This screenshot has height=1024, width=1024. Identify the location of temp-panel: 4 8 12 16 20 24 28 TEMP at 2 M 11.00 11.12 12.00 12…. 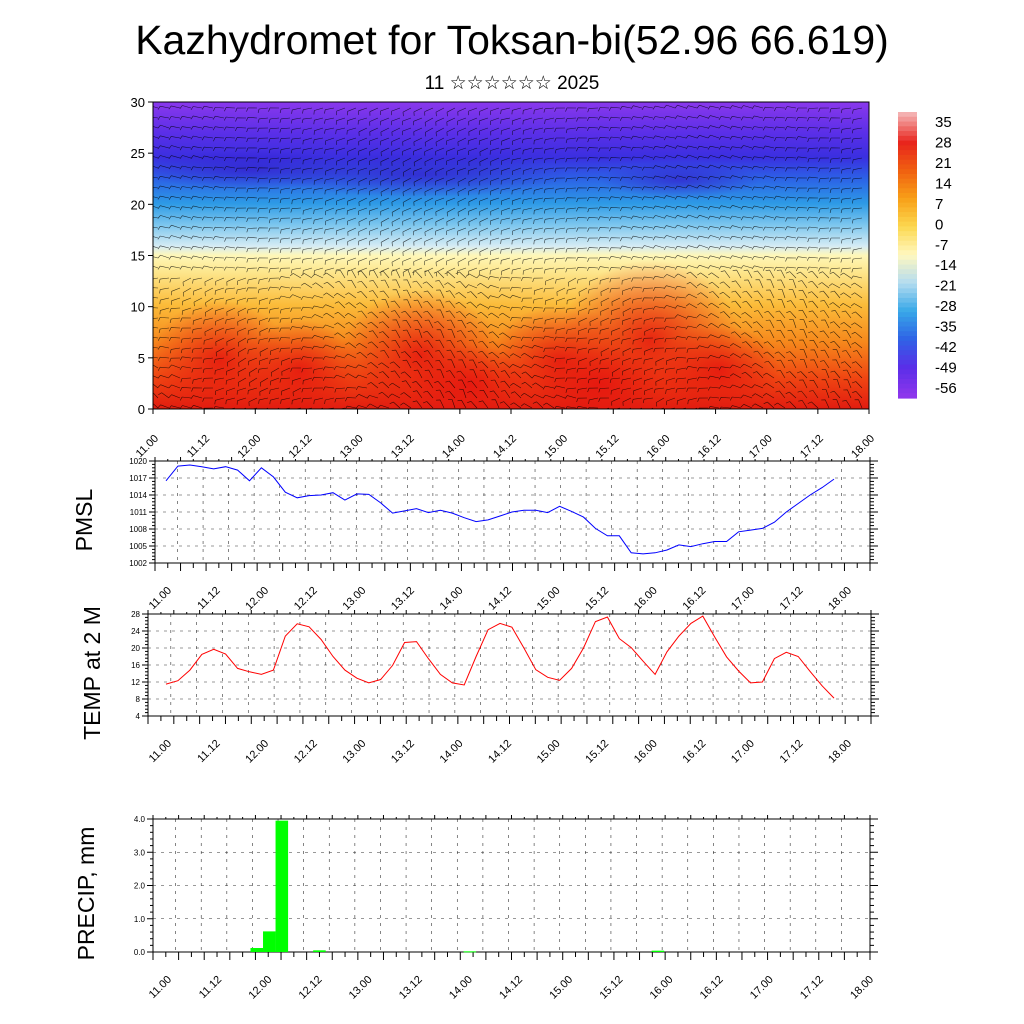
(479, 686).